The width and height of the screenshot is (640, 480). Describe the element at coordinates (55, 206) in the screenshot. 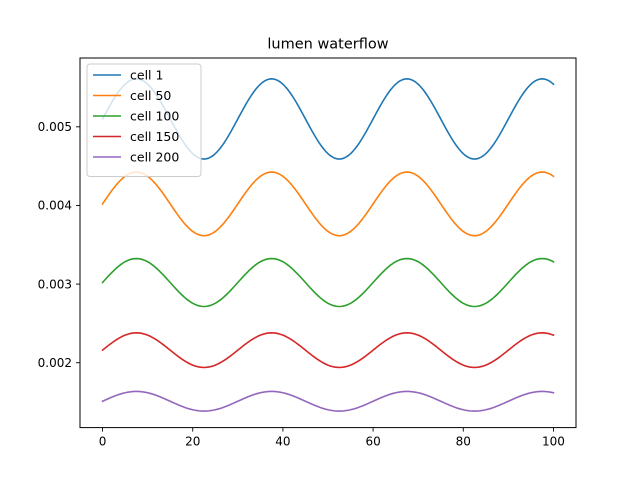

I see `y-tick-label: 0.004` at that location.